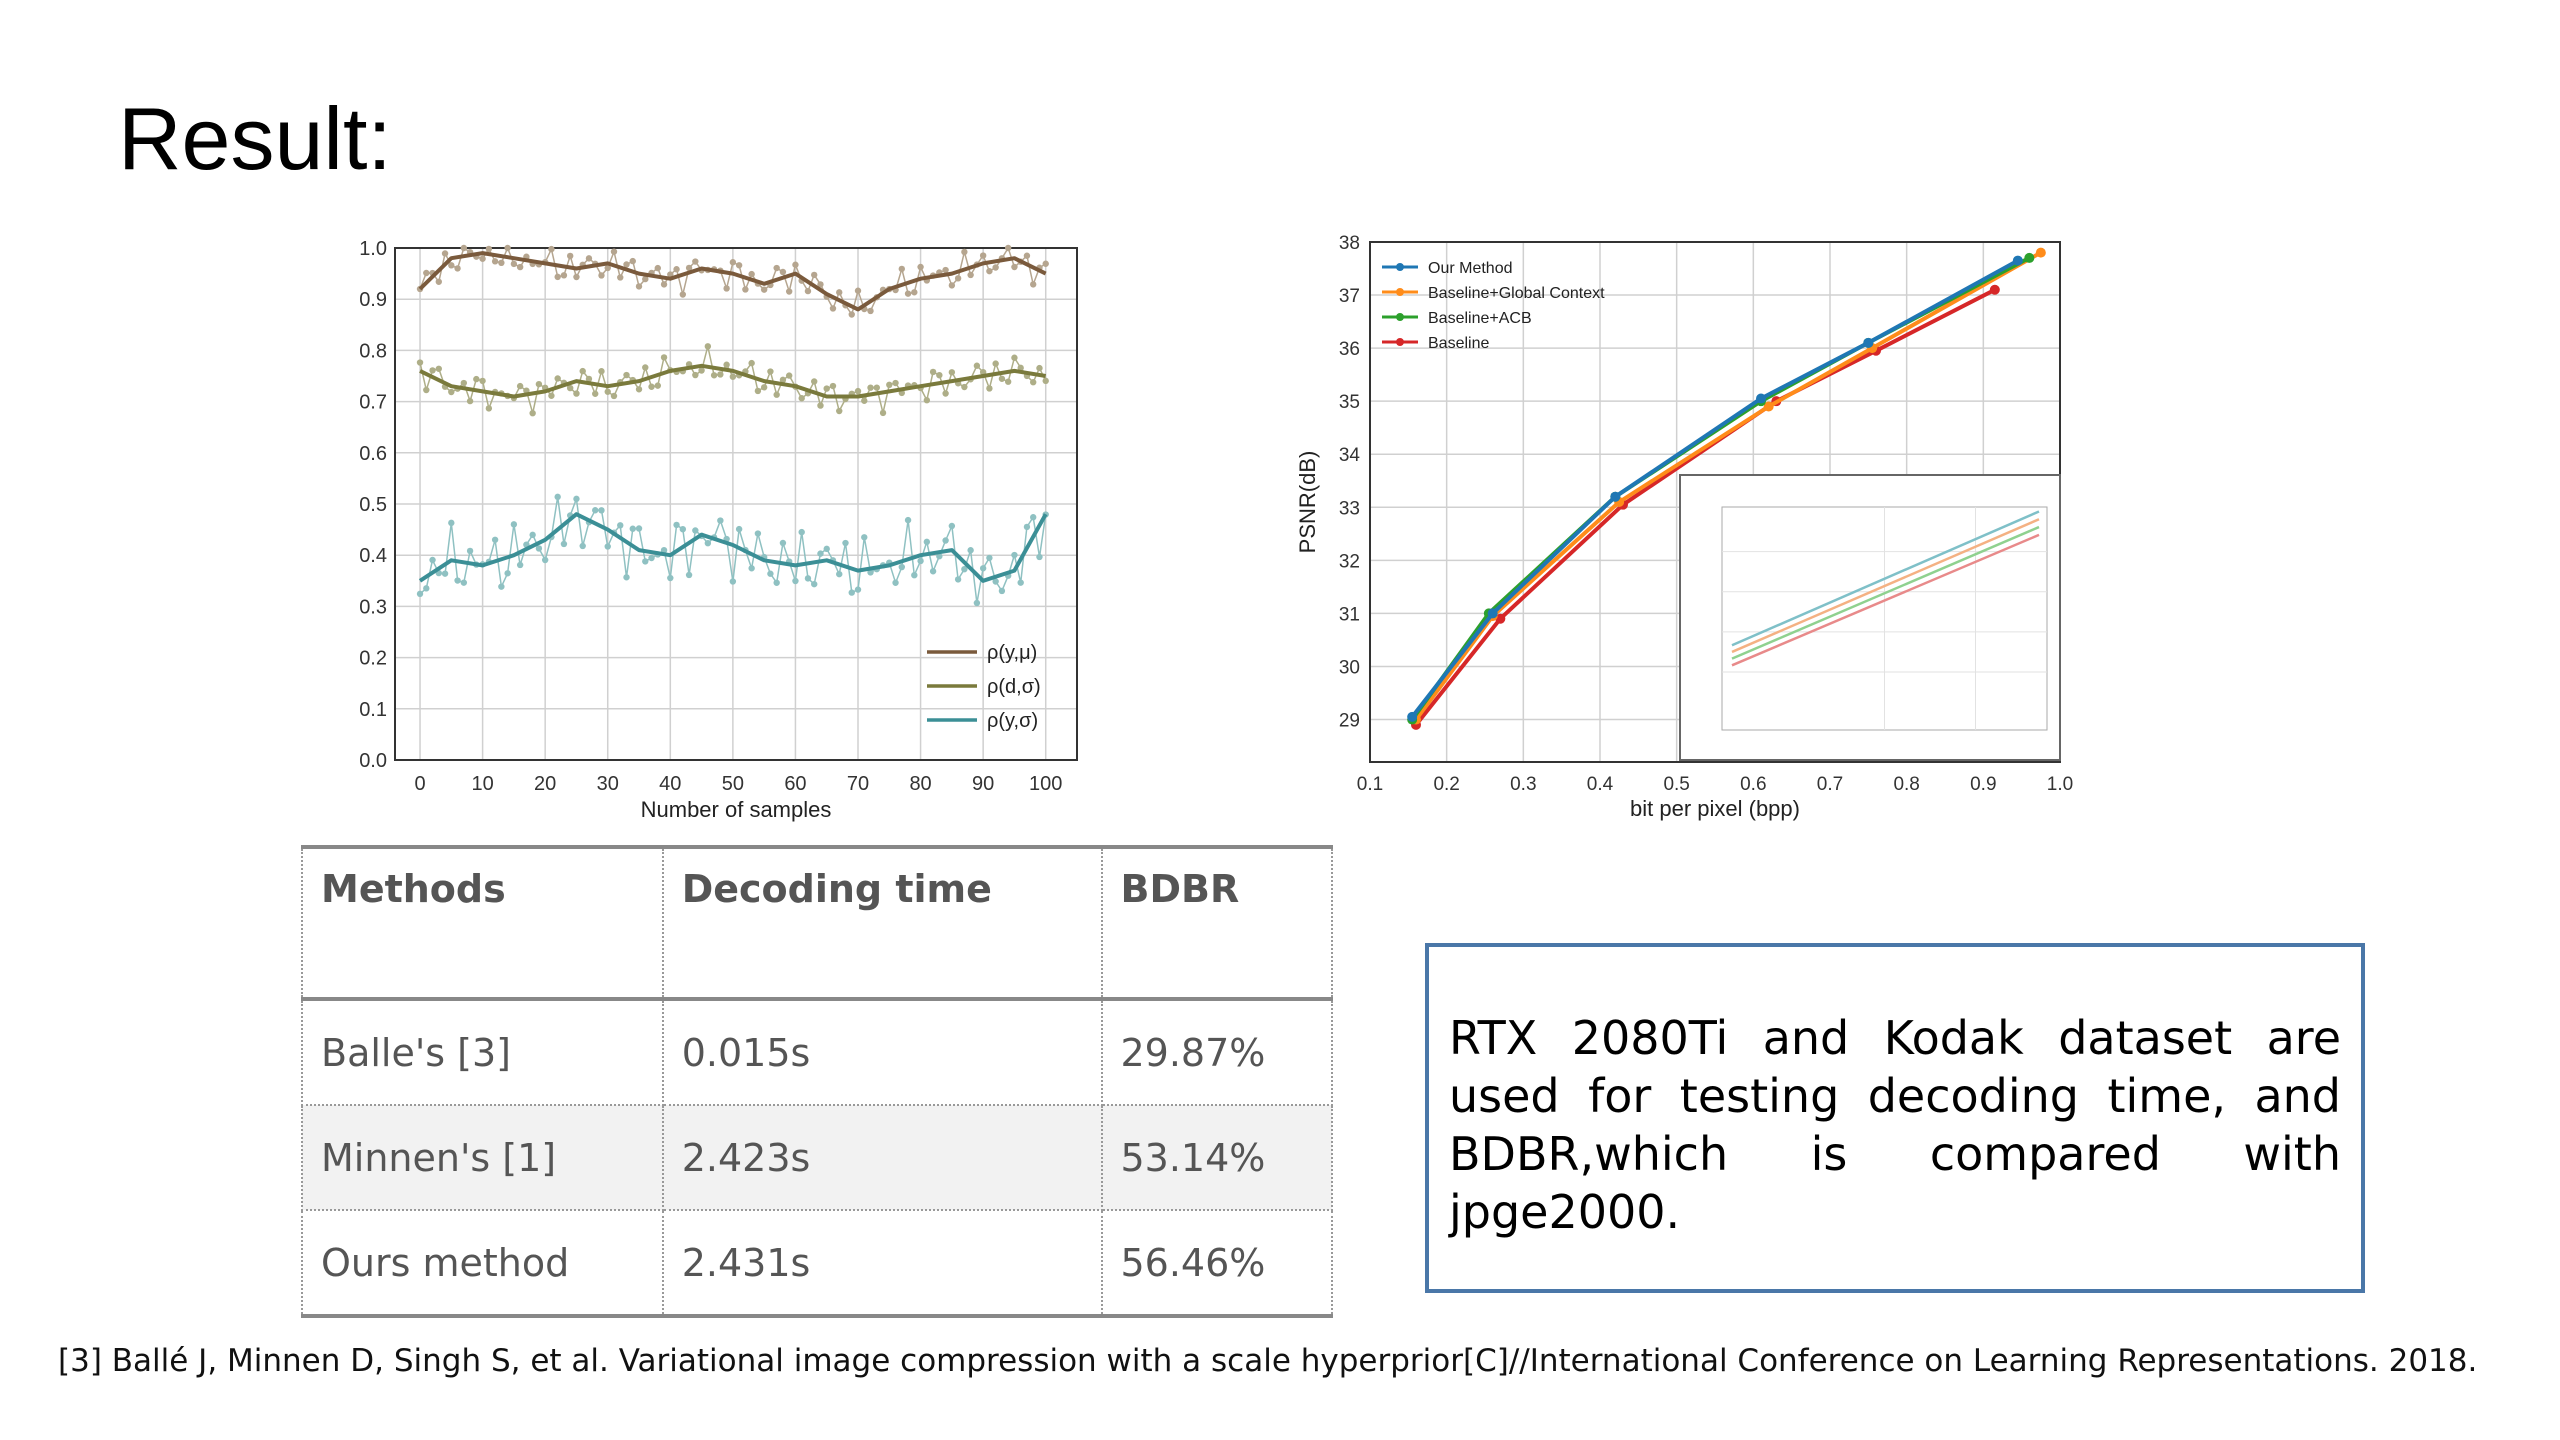  I want to click on y-tick-label: 29, so click(1349, 721).